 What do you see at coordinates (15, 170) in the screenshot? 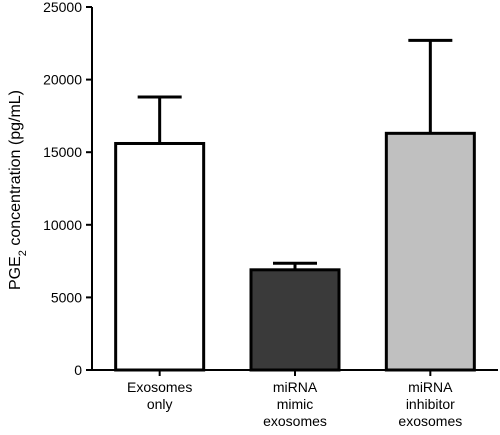
I see `y-axis-title-suffix: concentration (pg/mL)` at bounding box center [15, 170].